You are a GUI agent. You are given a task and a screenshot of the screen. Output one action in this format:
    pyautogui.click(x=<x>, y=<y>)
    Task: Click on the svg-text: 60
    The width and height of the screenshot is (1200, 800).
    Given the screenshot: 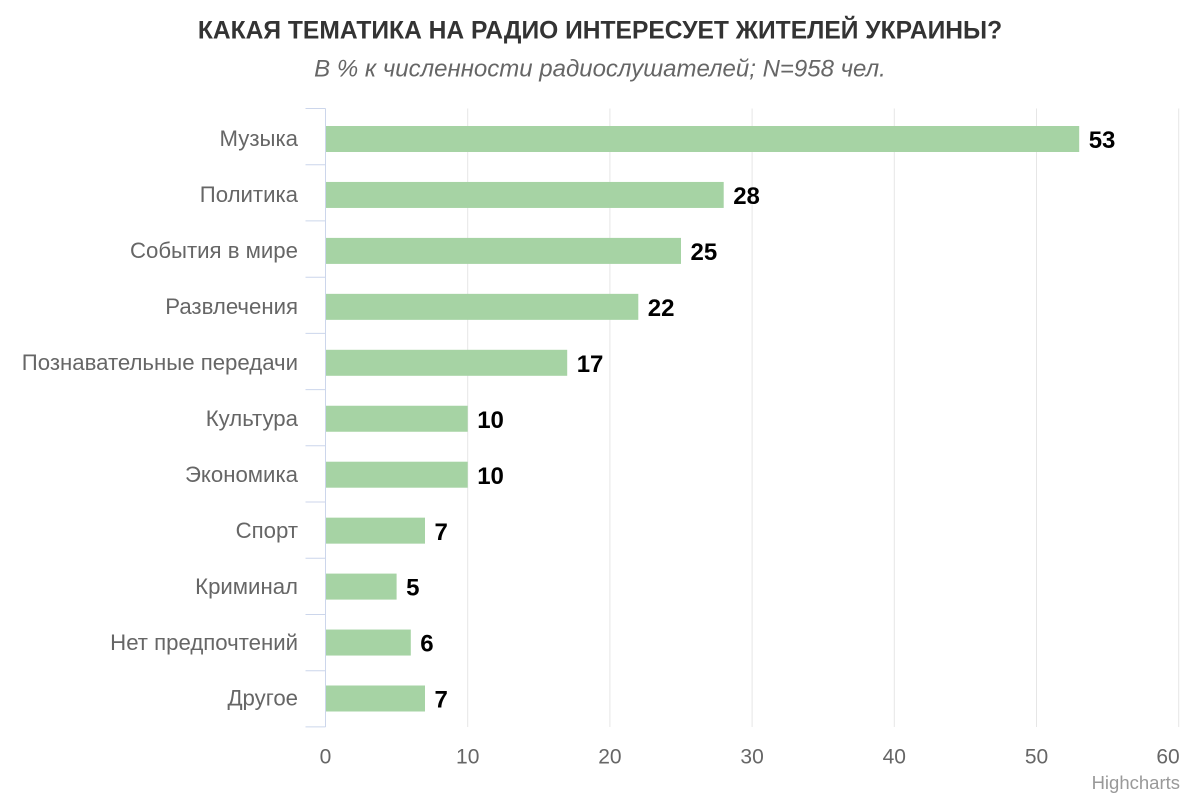 What is the action you would take?
    pyautogui.click(x=1167, y=757)
    